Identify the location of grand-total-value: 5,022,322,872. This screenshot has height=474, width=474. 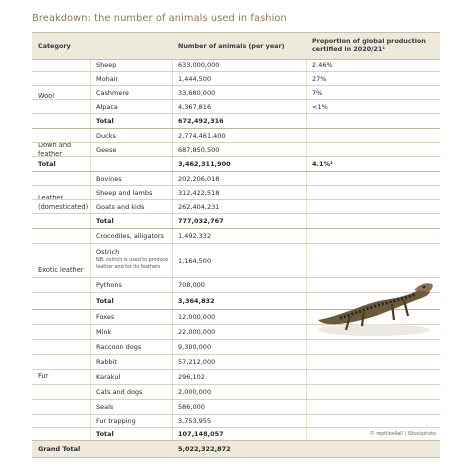
(204, 449).